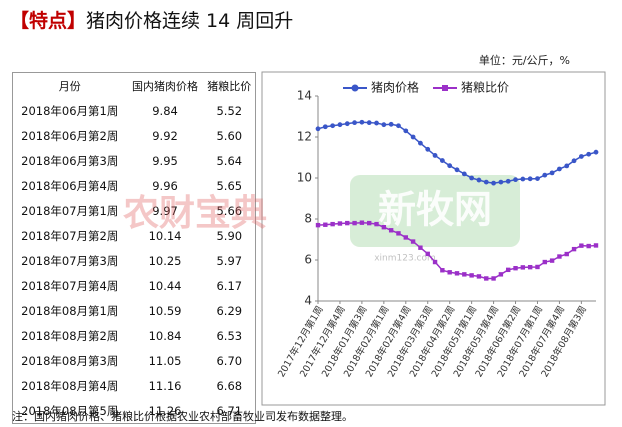 This screenshot has width=622, height=427. Describe the element at coordinates (165, 135) in the screenshot. I see `table-cell: 9.92` at that location.